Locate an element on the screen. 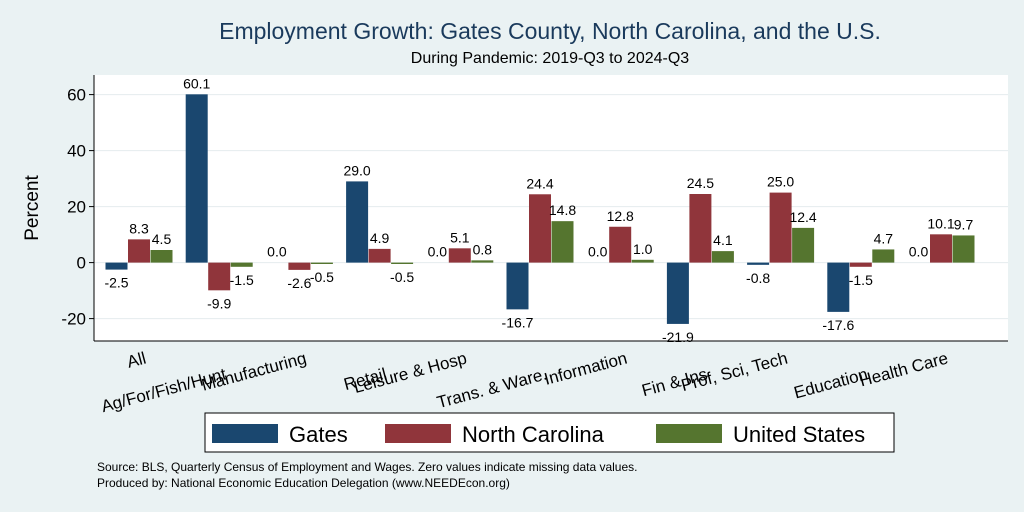 Image resolution: width=1024 pixels, height=512 pixels. data-label: 4.5 is located at coordinates (162, 239).